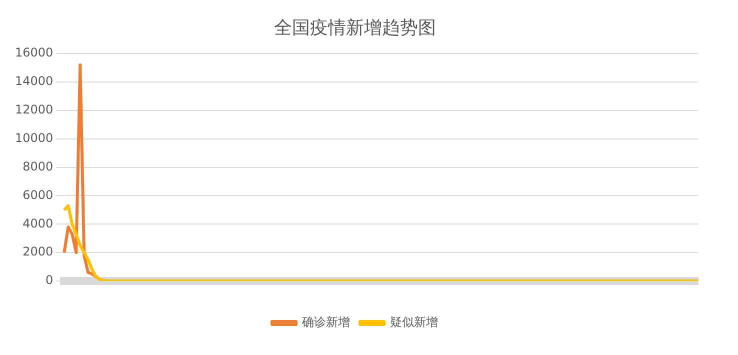 The image size is (738, 355). Describe the element at coordinates (38, 223) in the screenshot. I see `y-tick-label: 4000` at that location.